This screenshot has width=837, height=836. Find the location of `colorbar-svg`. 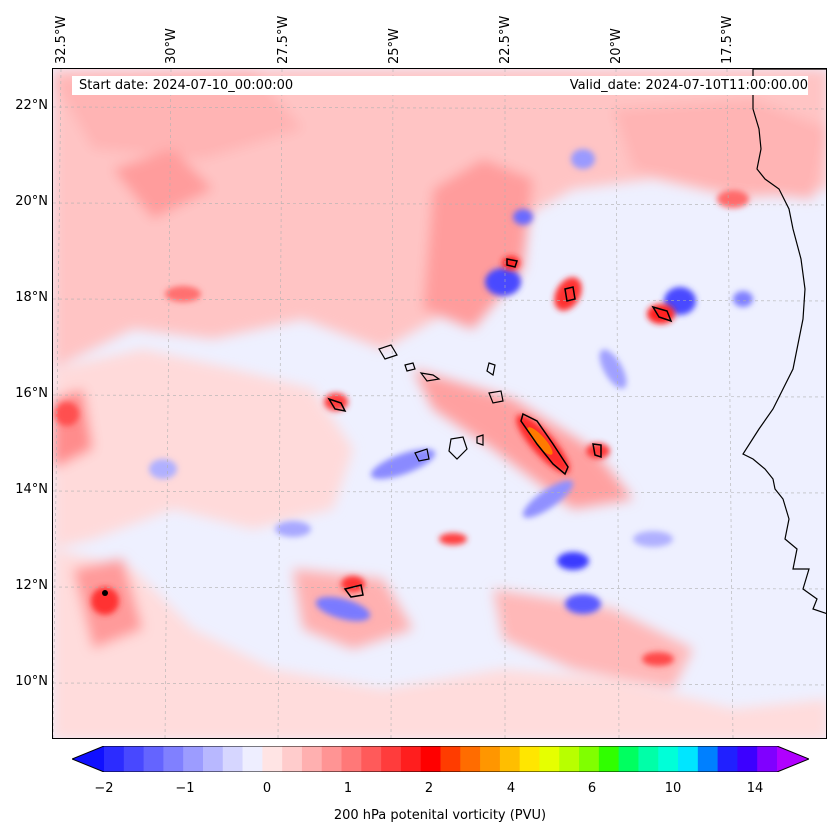

colorbar-svg is located at coordinates (440, 759).